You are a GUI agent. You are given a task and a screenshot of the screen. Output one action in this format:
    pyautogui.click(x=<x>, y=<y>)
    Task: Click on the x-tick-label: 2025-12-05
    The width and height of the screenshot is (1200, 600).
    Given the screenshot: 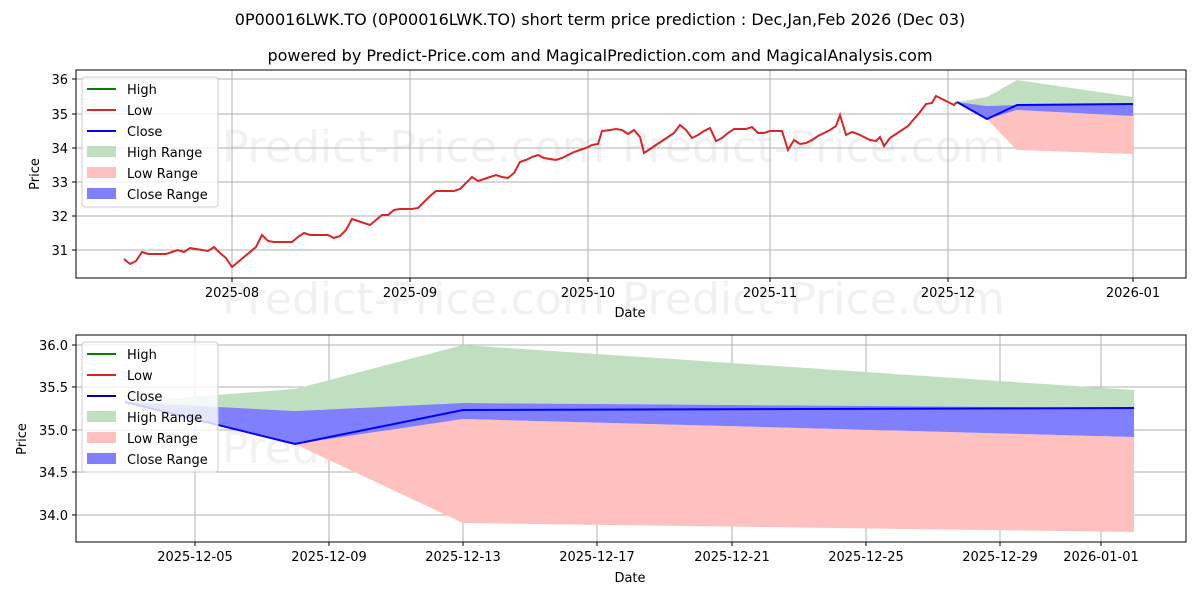 What is the action you would take?
    pyautogui.click(x=195, y=557)
    